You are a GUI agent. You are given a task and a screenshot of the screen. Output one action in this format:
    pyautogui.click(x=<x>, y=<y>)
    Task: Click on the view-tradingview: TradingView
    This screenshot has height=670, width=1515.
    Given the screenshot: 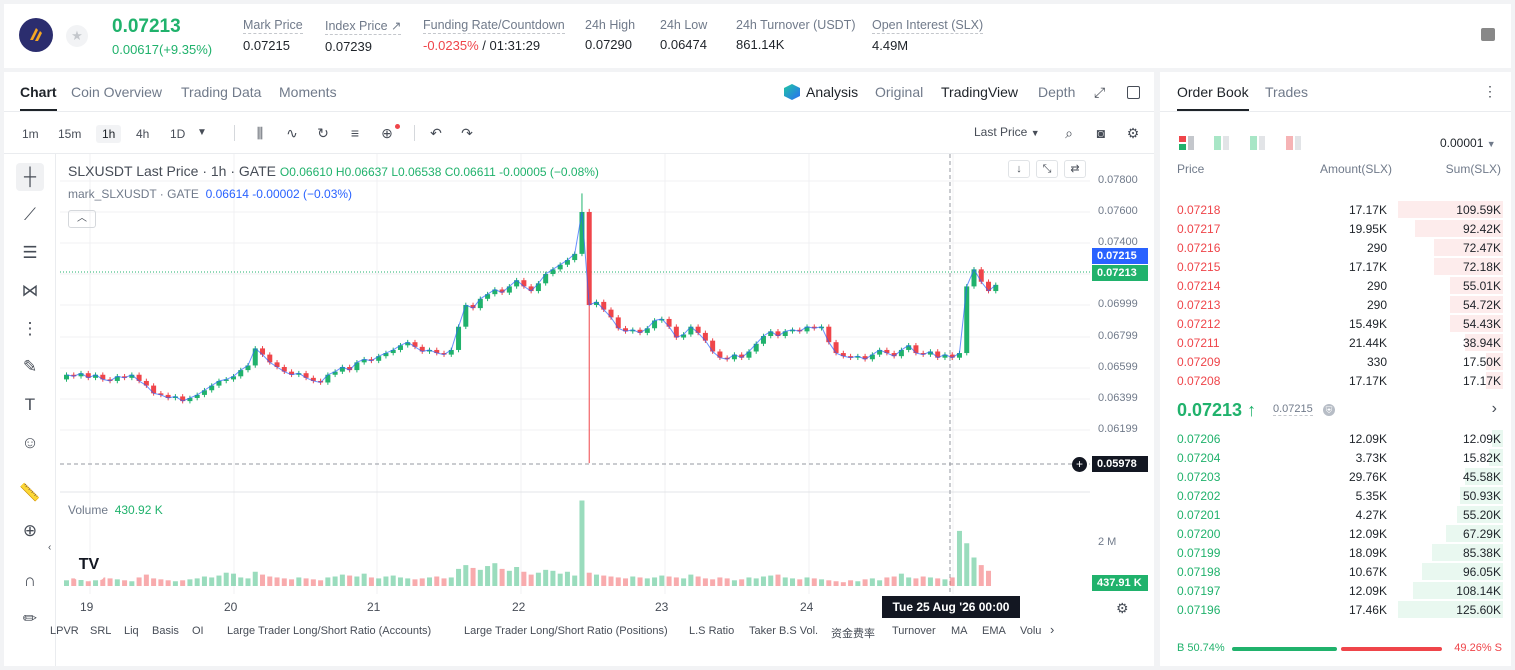 What is the action you would take?
    pyautogui.click(x=980, y=92)
    